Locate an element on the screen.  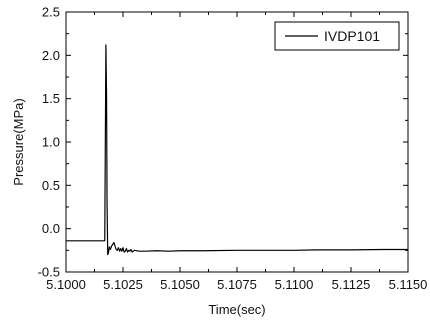
x-tick-label: 5.1100 is located at coordinates (294, 284).